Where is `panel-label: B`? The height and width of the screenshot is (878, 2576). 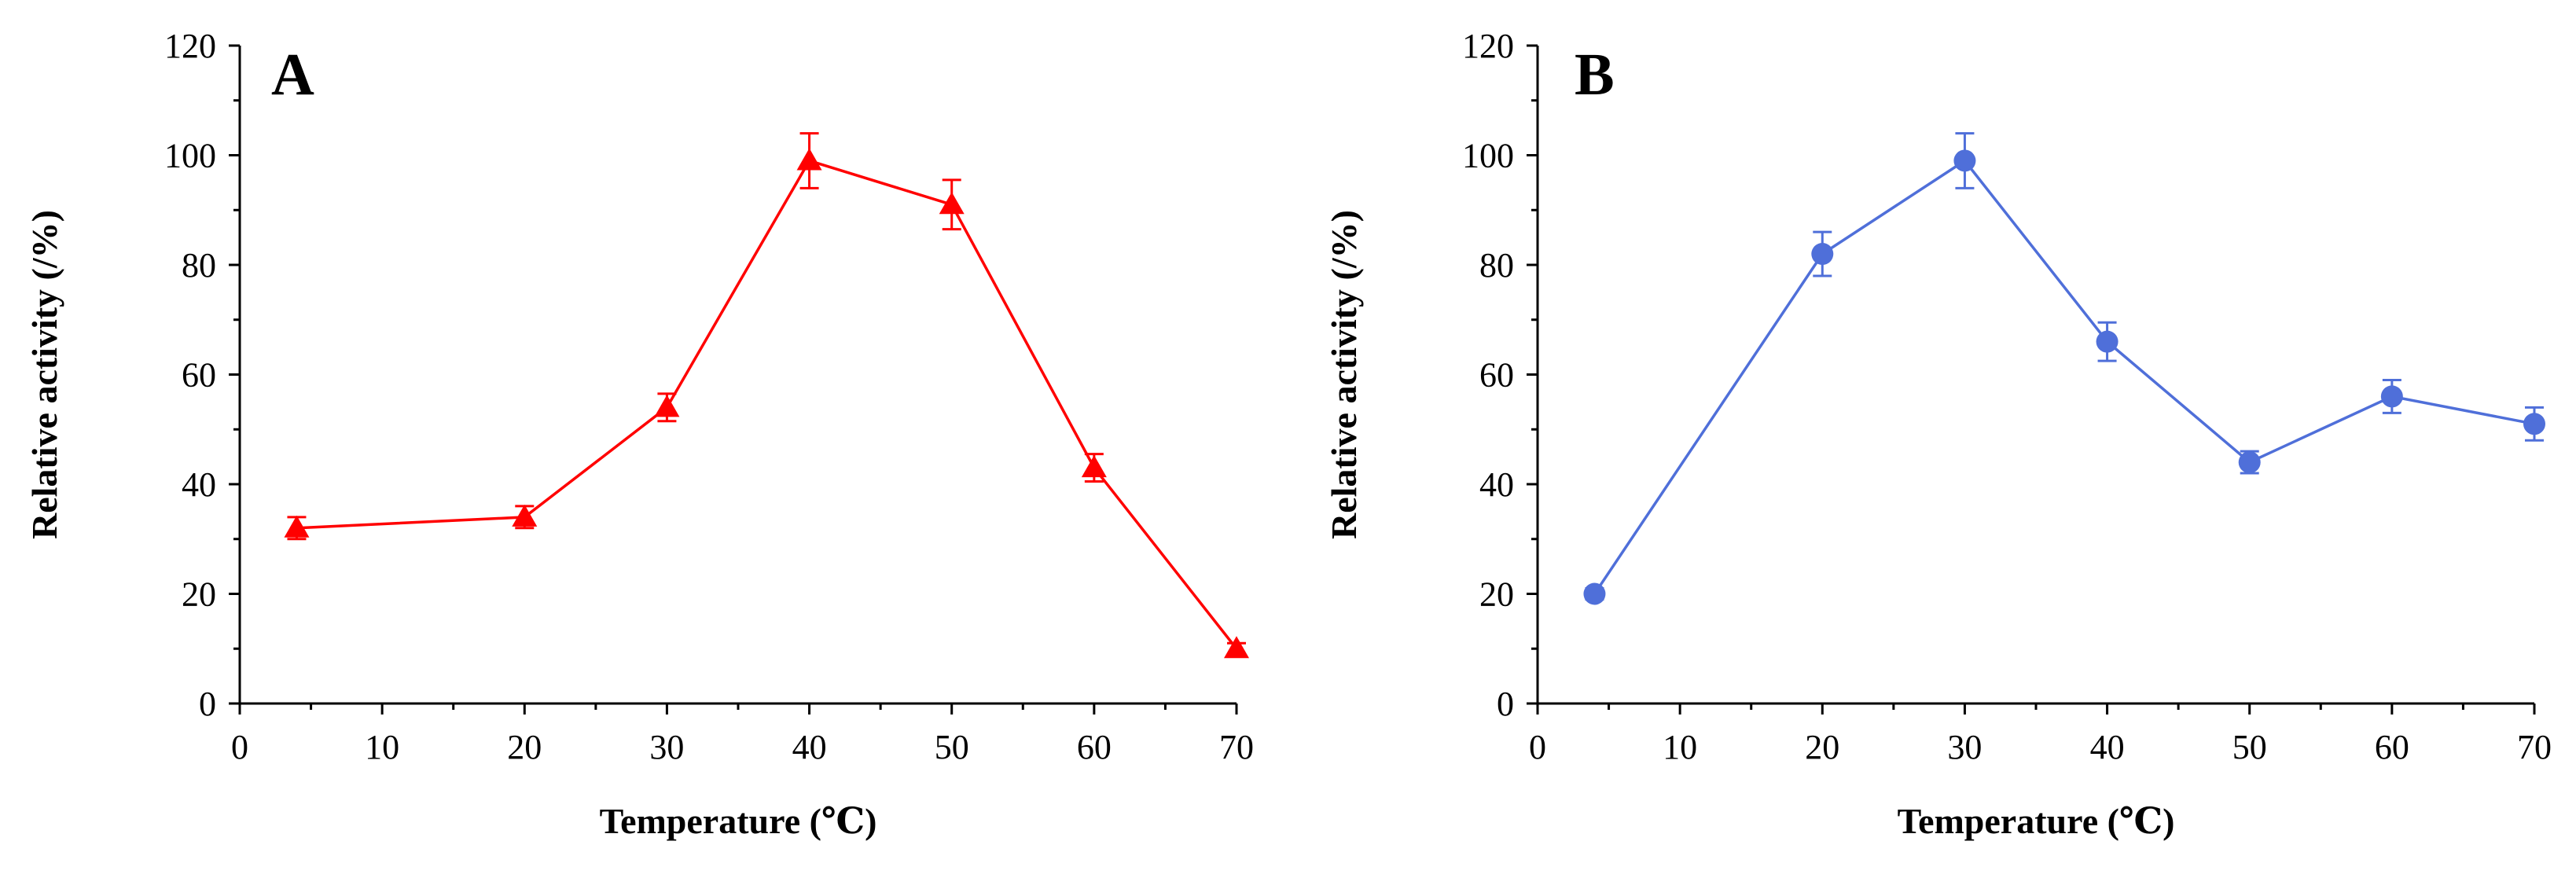
panel-label: B is located at coordinates (1595, 75).